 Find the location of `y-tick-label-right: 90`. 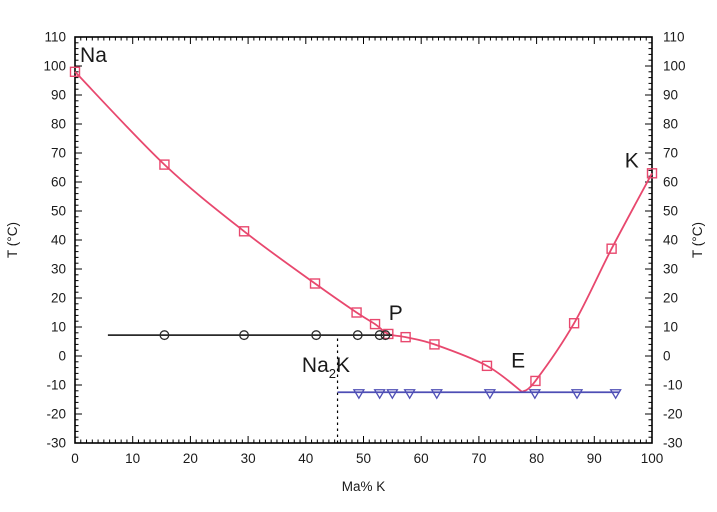

y-tick-label-right: 90 is located at coordinates (670, 95).